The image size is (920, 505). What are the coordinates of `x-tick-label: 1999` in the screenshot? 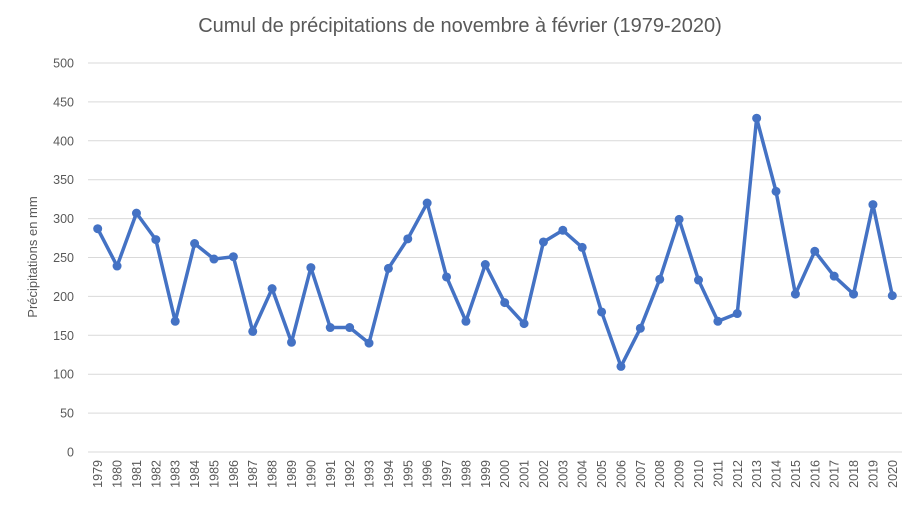 It's located at (486, 474).